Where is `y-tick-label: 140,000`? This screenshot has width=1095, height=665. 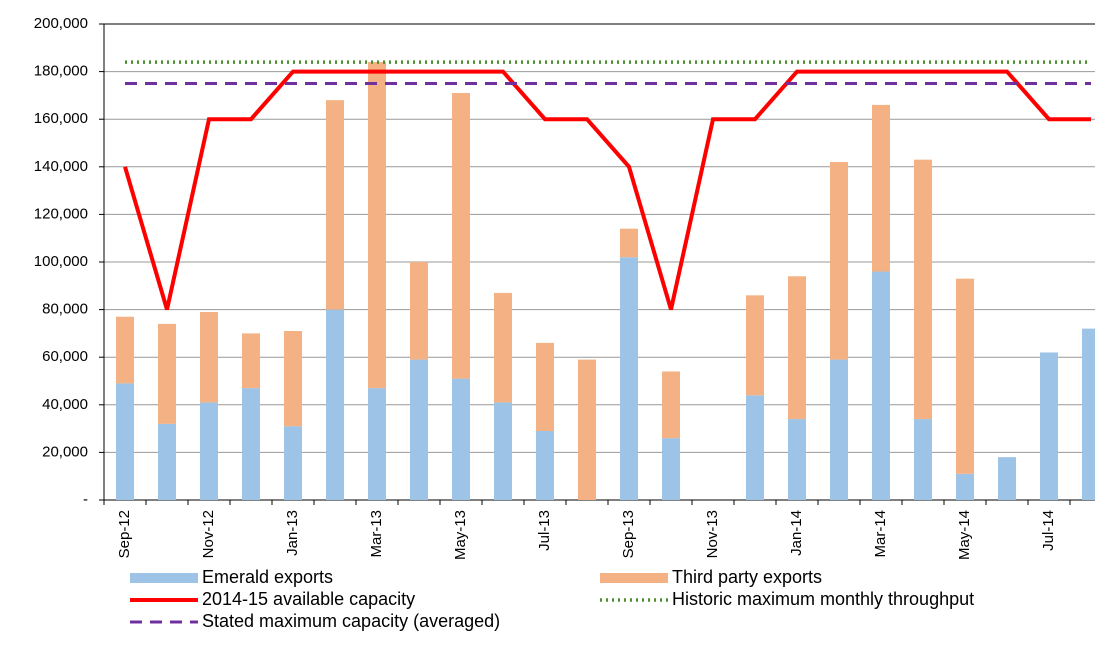
y-tick-label: 140,000 is located at coordinates (61, 166).